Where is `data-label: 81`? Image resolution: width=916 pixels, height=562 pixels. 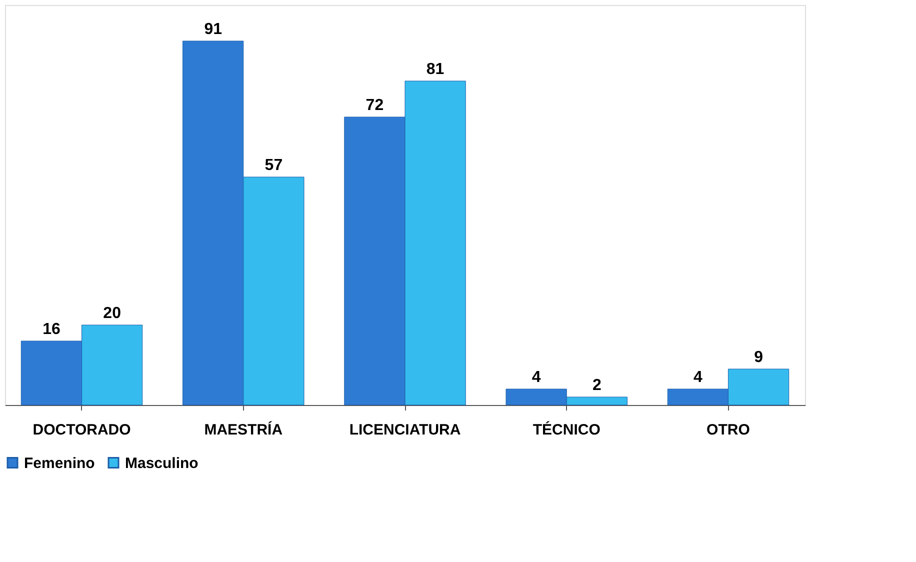
data-label: 81 is located at coordinates (435, 69).